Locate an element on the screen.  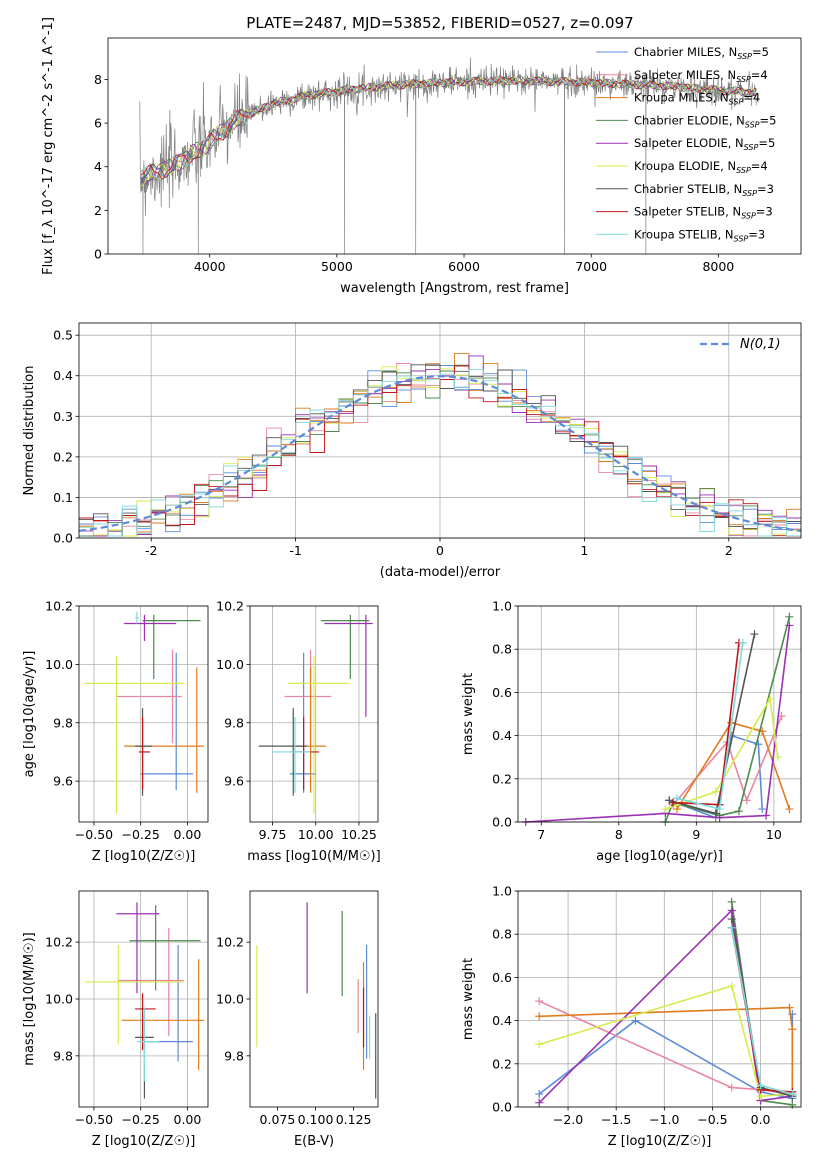
weight-line-kroupa-elodie is located at coordinates (665, 1041).